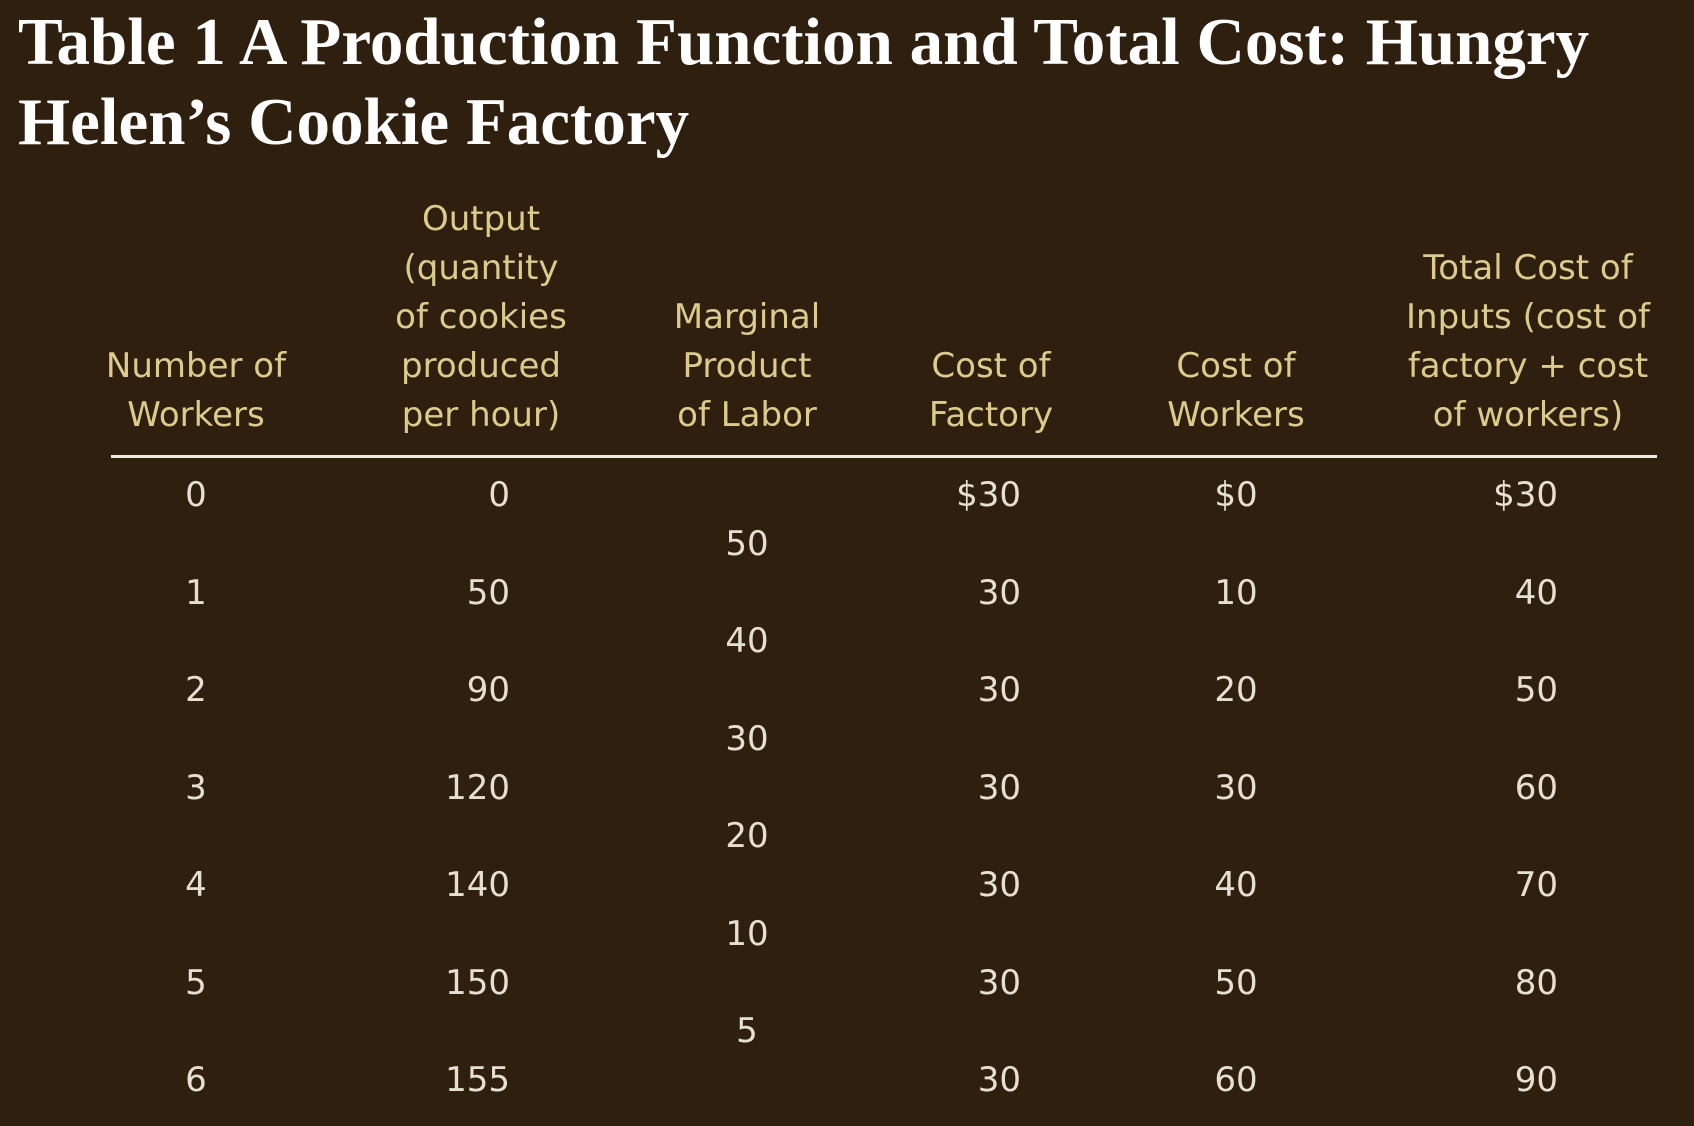  Describe the element at coordinates (196, 982) in the screenshot. I see `cell-workers: 5` at that location.